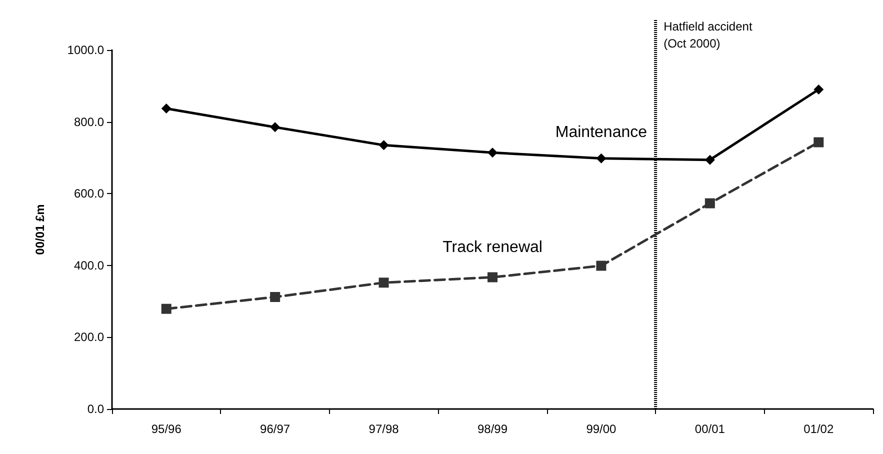 Image resolution: width=883 pixels, height=454 pixels. What do you see at coordinates (89, 193) in the screenshot?
I see `y-tick-label: 600.0` at bounding box center [89, 193].